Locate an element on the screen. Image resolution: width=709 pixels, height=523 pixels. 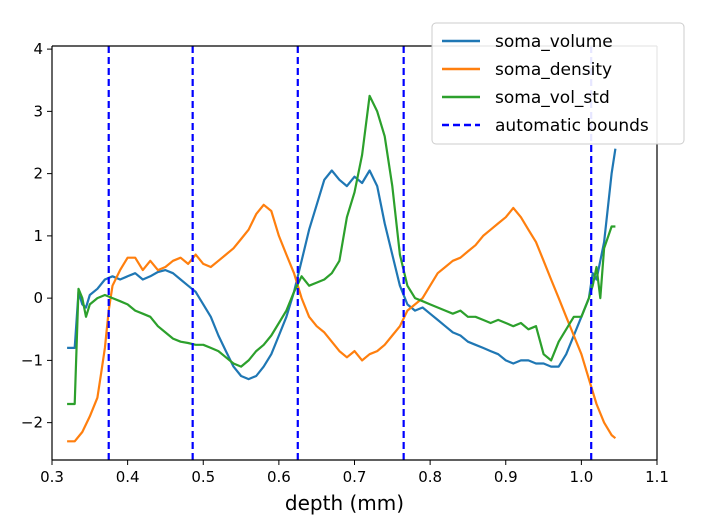
x-tick-label: 1.0 is located at coordinates (581, 477).